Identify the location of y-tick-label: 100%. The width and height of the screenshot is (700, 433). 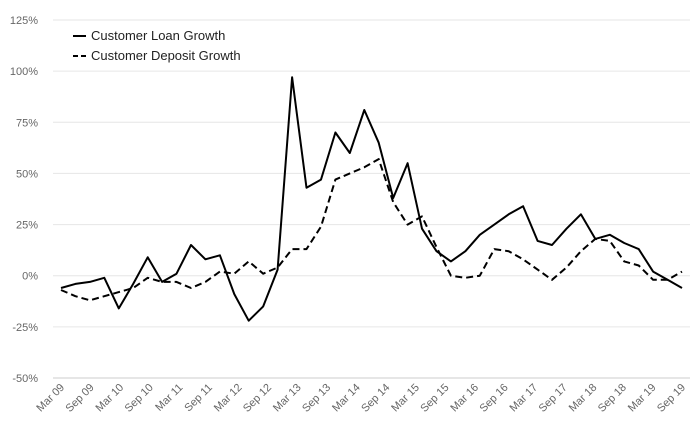
(24, 72).